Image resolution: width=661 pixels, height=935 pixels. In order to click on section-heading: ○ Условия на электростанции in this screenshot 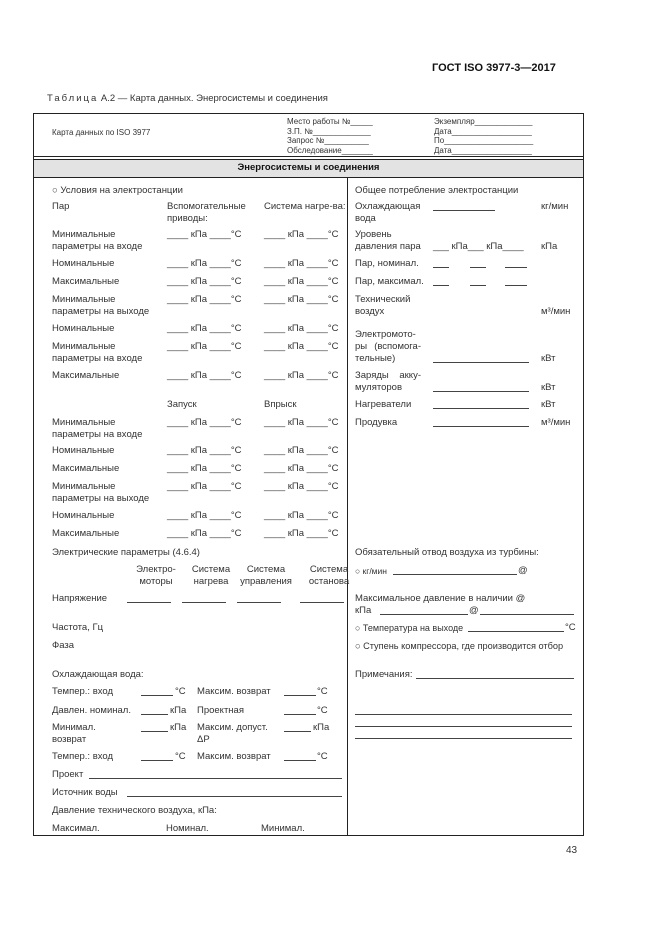, I will do `click(117, 190)`.